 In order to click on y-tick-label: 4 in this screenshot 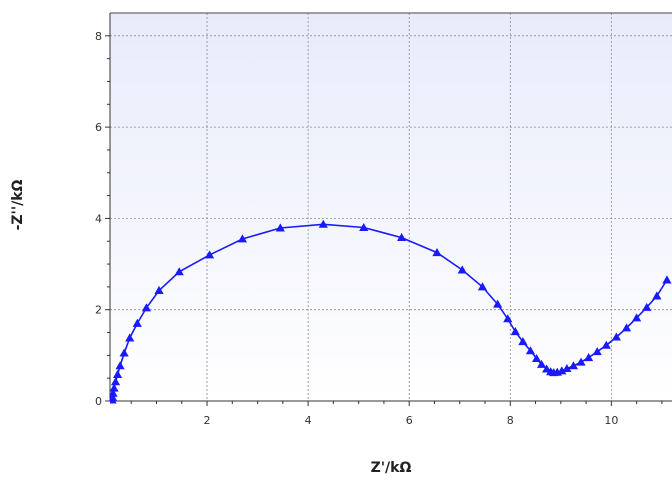, I will do `click(98, 218)`.